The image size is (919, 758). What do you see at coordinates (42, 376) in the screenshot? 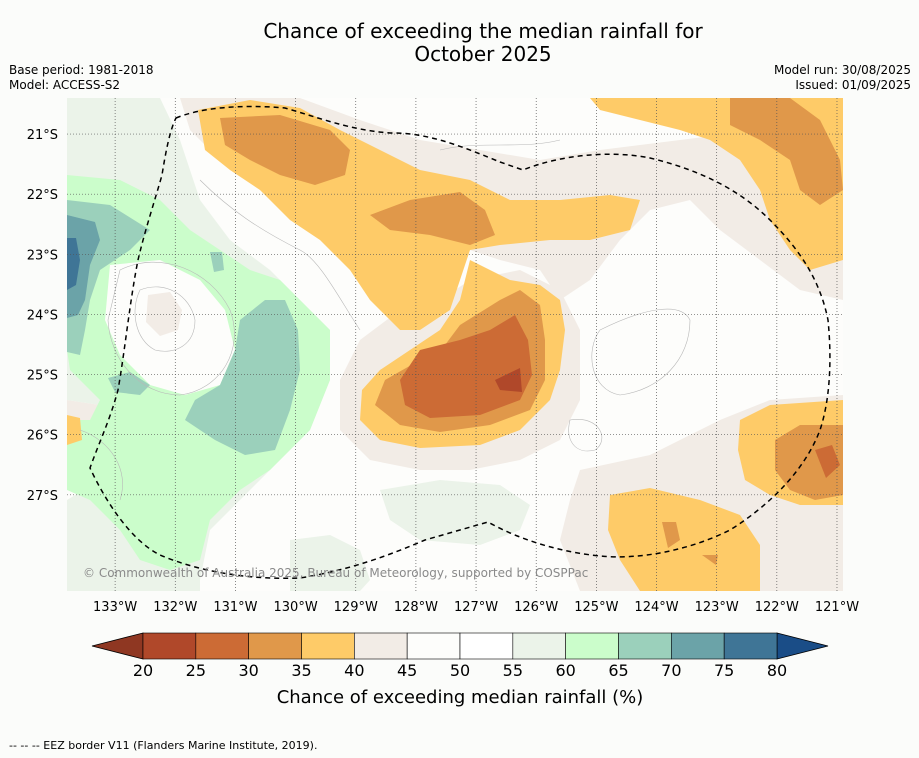
I see `y-tick-label: 25°S` at bounding box center [42, 376].